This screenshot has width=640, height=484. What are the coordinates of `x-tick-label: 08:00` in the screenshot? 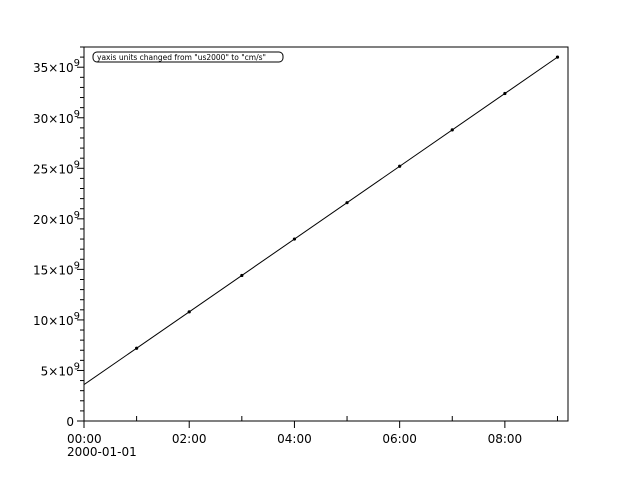 It's located at (505, 439).